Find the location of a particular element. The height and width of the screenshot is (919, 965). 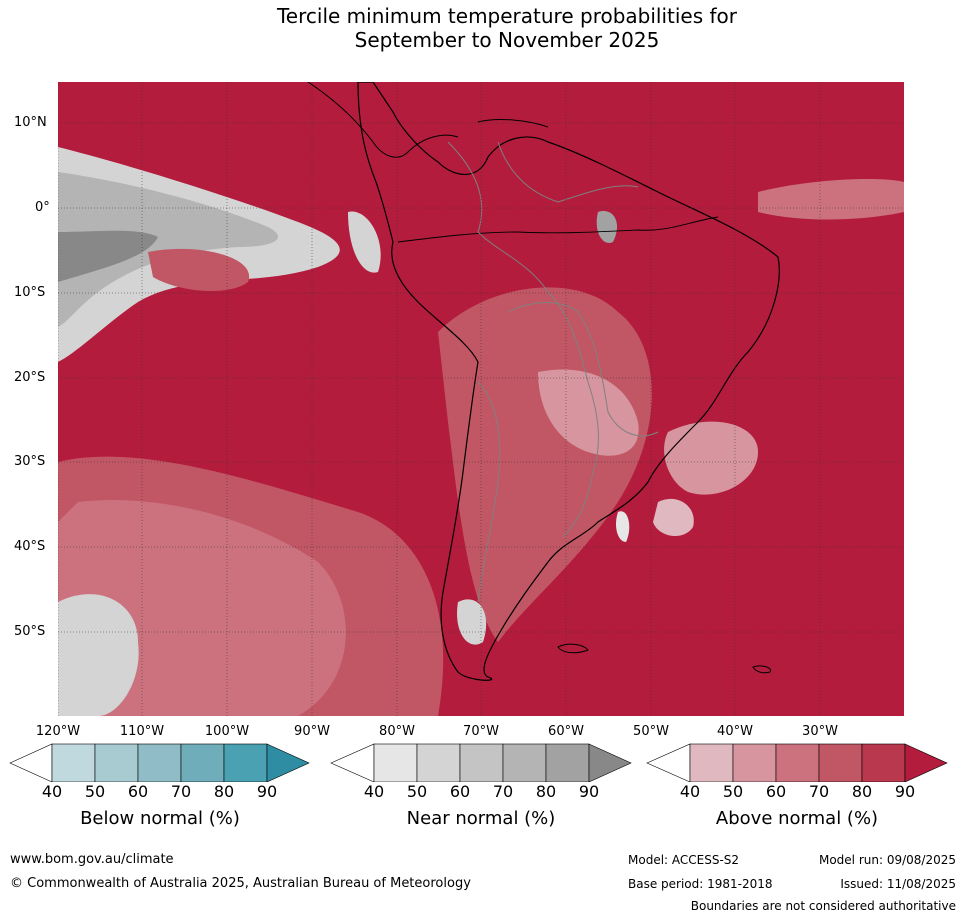

border-north is located at coordinates (568, 172).